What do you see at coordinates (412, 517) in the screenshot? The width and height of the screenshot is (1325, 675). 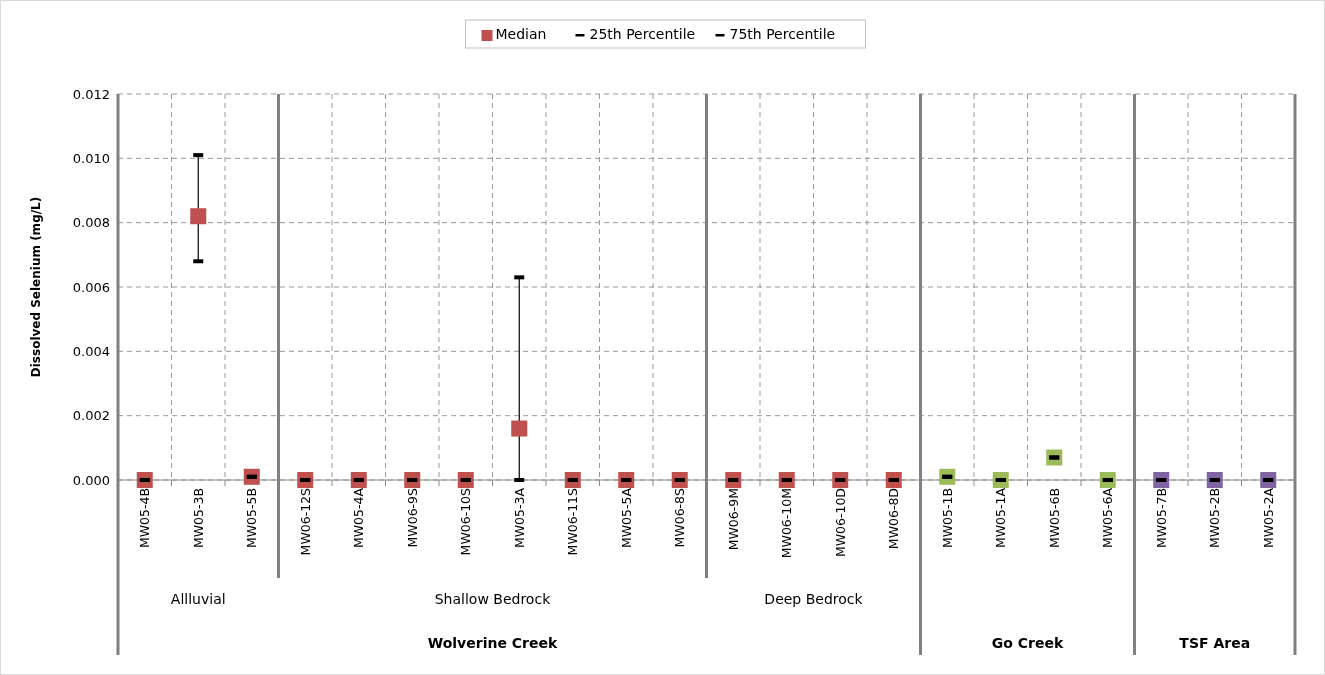 I see `x-tick-label: MW06-9S` at bounding box center [412, 517].